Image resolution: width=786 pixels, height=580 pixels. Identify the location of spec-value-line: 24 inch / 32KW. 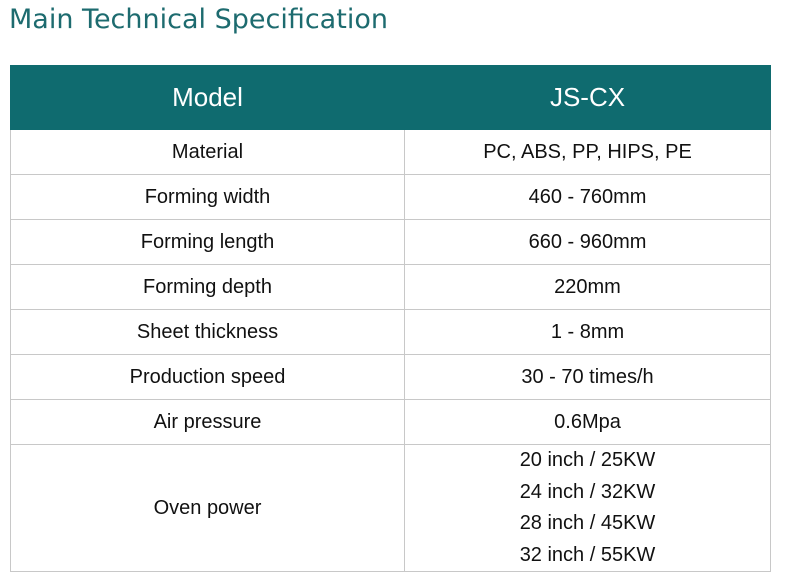
(587, 491).